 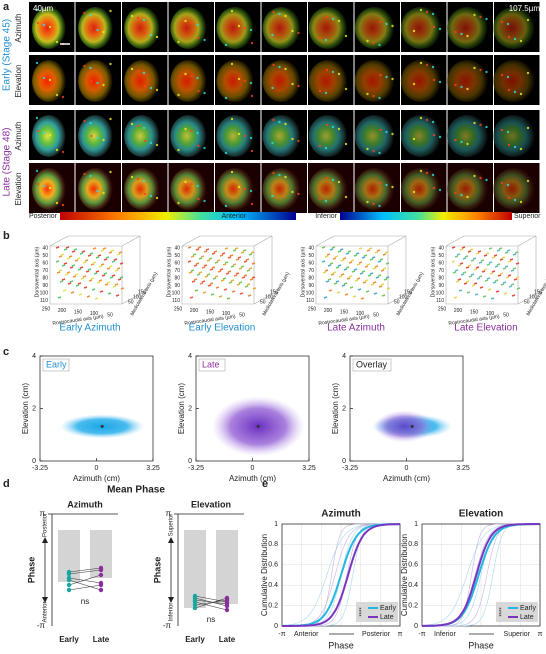 What do you see at coordinates (273, 585) in the screenshot?
I see `tick-label: 0.4` at bounding box center [273, 585].